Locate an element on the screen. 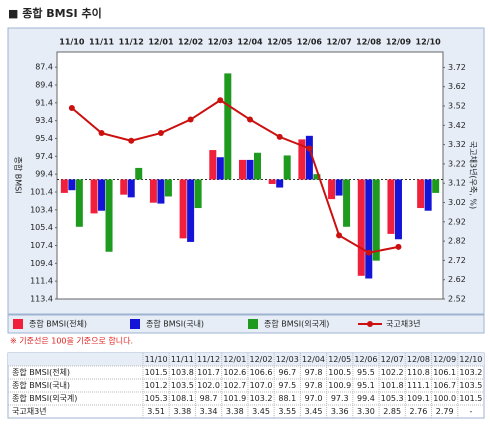 The image size is (490, 433). table-header-cell: 11/10 is located at coordinates (156, 359).